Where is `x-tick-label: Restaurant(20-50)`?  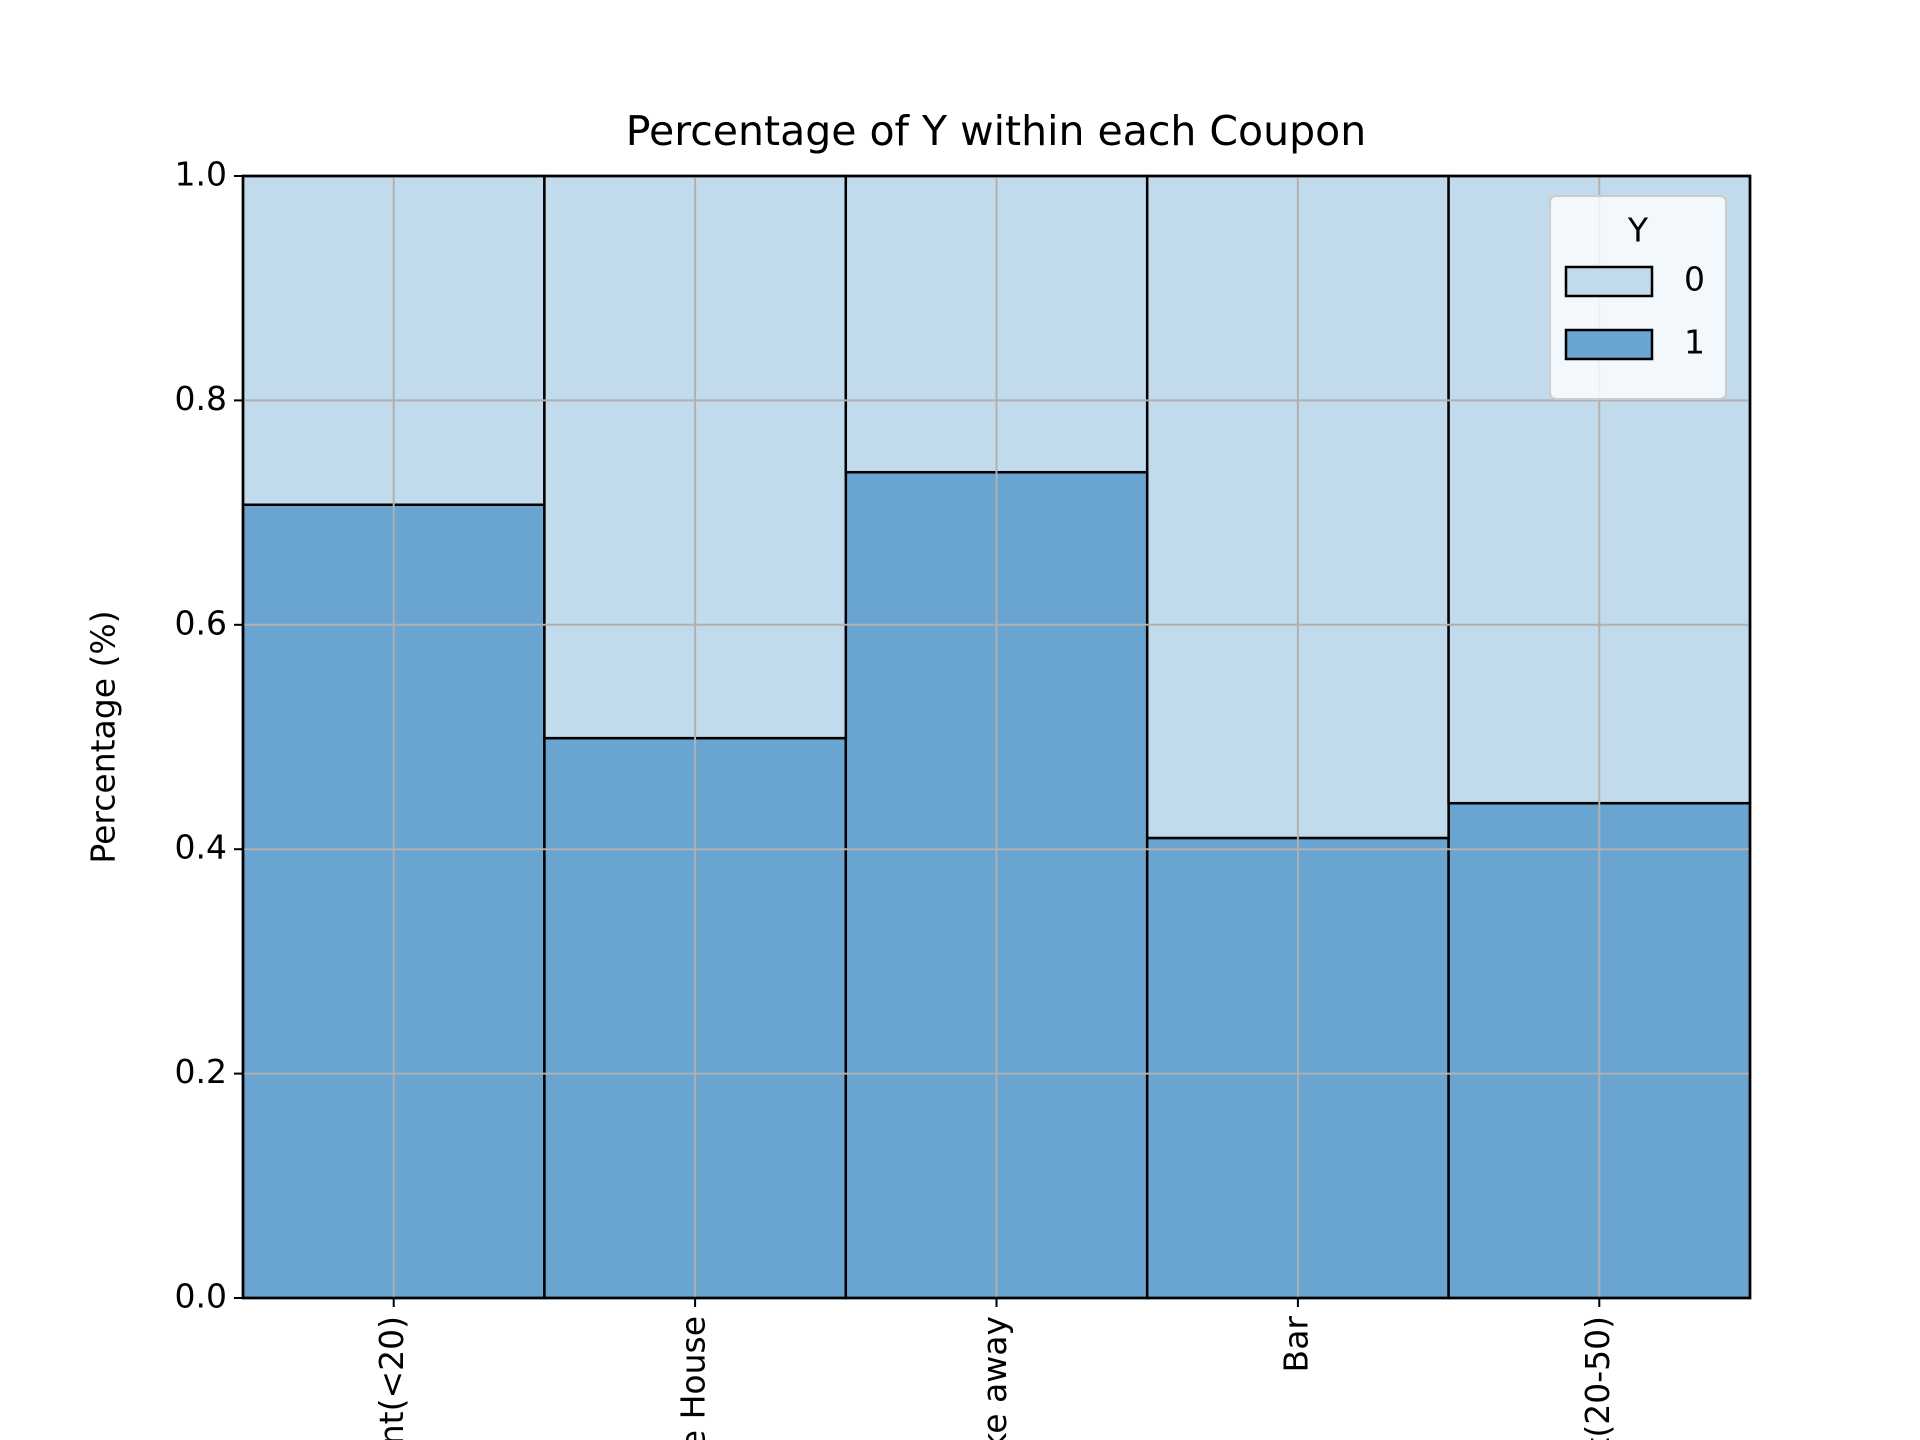 x-tick-label: Restaurant(20-50) is located at coordinates (1597, 1378).